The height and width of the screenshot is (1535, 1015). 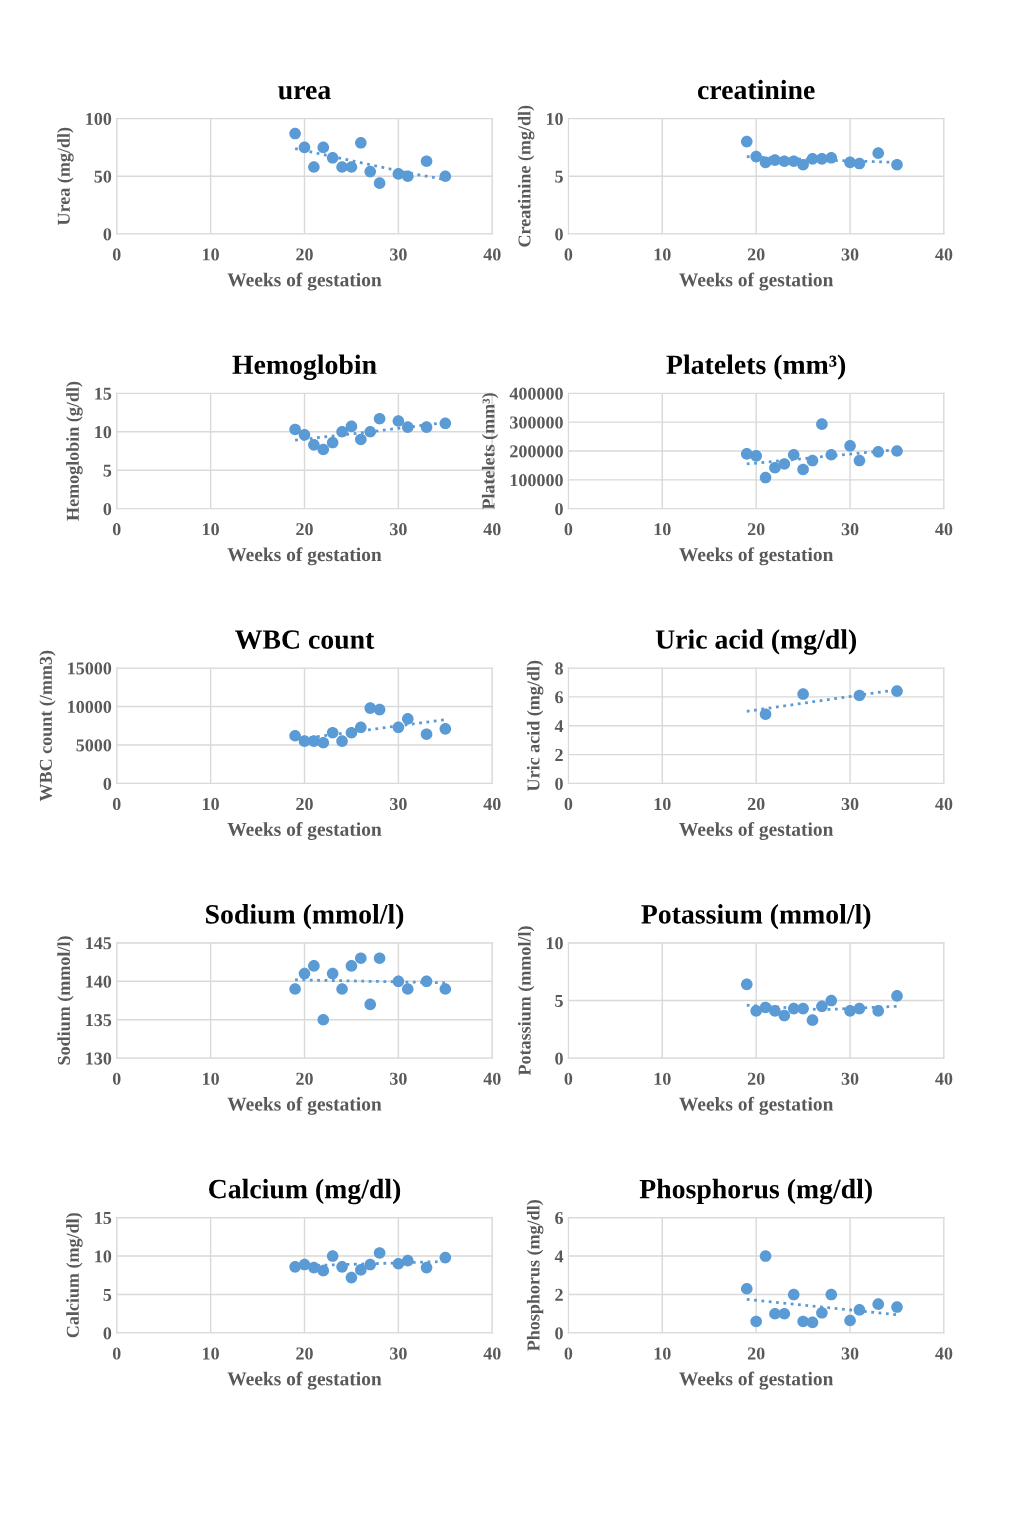 What do you see at coordinates (74, 451) in the screenshot?
I see `y-axis-title: Hemoglobin (g/dl)` at bounding box center [74, 451].